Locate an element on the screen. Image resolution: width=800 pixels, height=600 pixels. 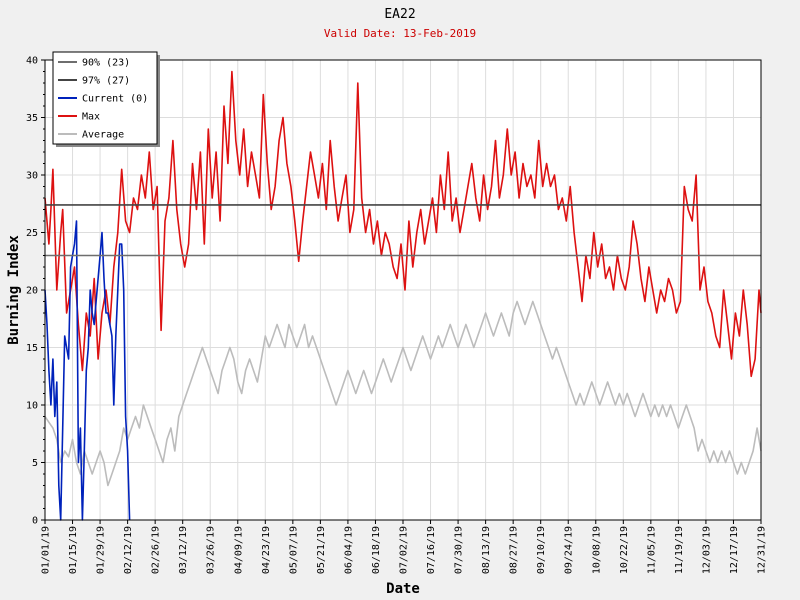
legend-label: Average is located at coordinates (103, 135).